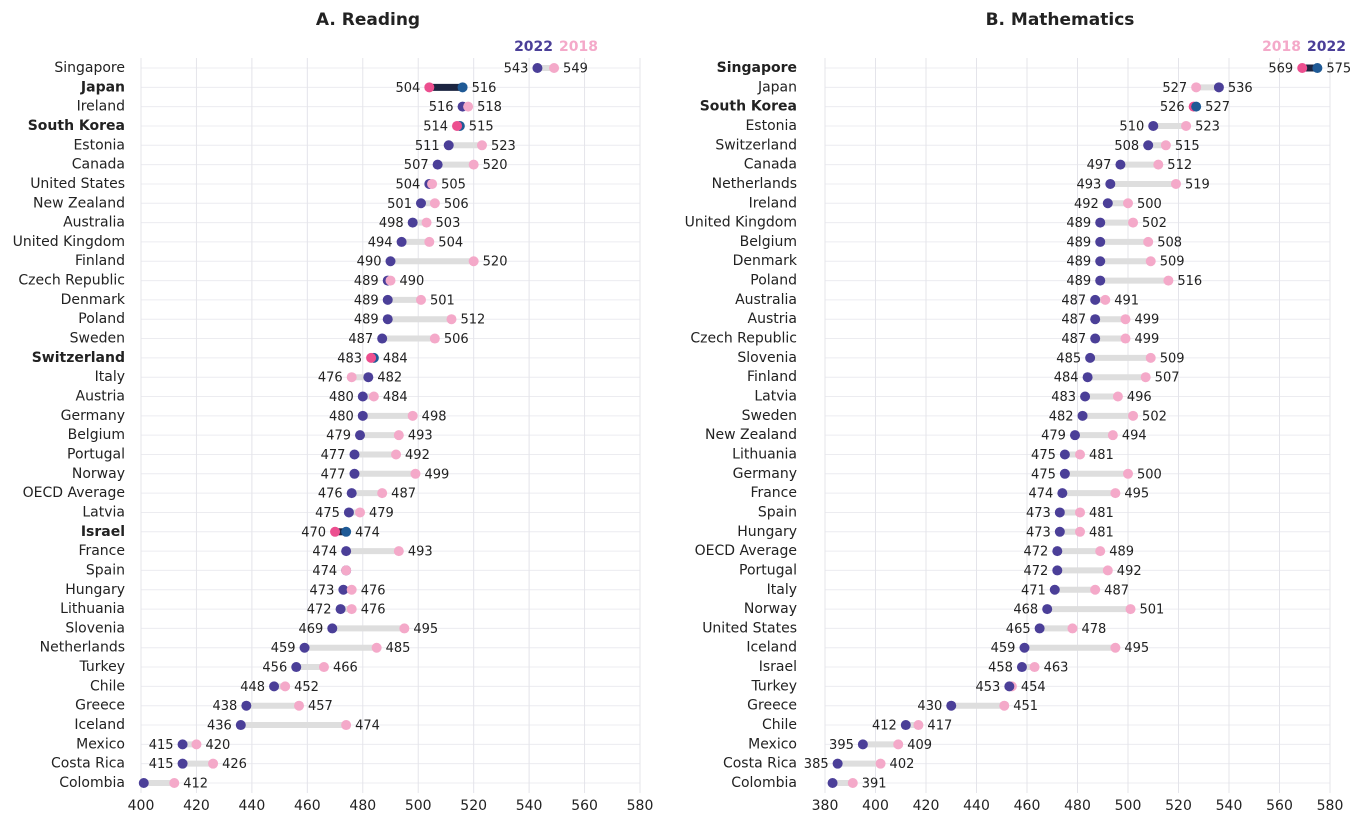  I want to click on category-label: Belgium, so click(96, 435).